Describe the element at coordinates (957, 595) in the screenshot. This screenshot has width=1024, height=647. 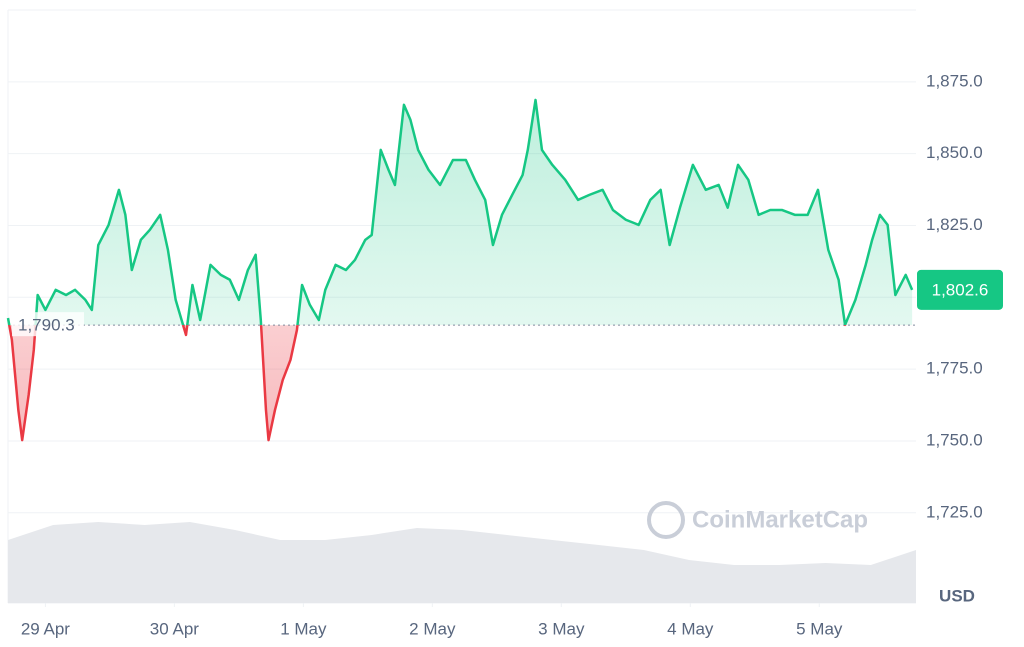
I see `y-axis-label: USD` at that location.